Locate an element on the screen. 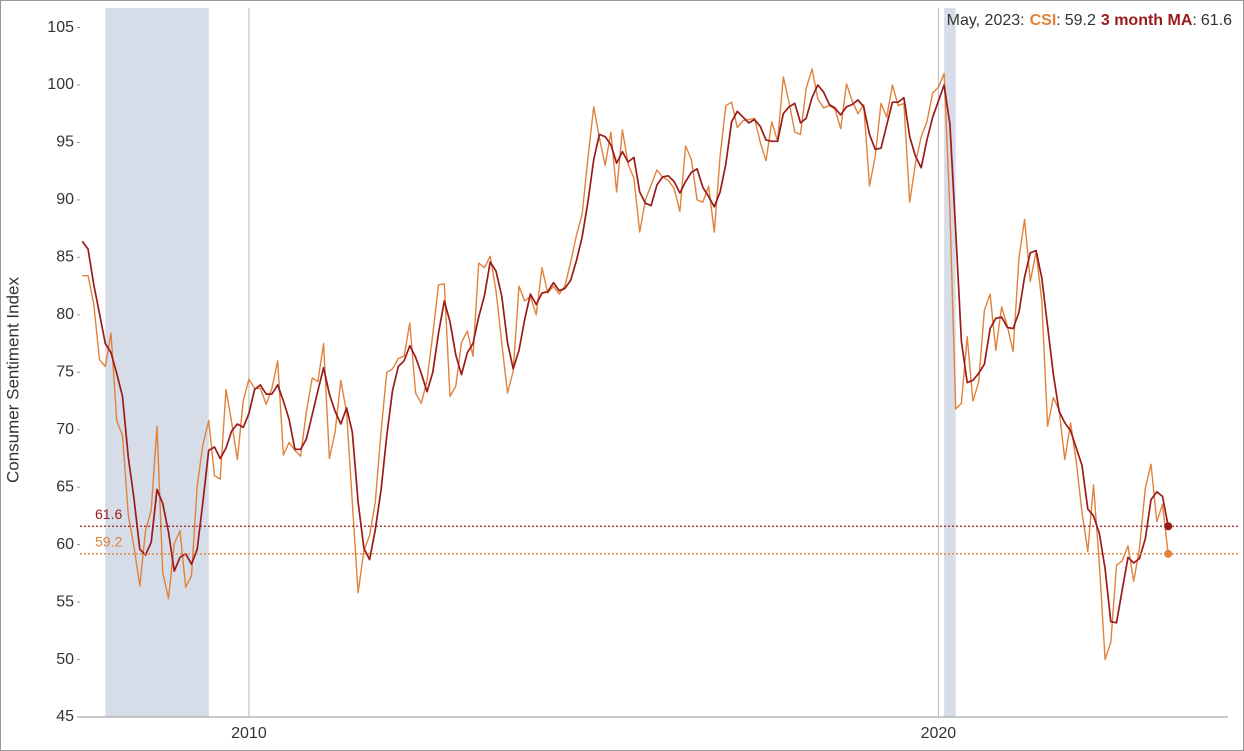 This screenshot has height=751, width=1244. latest-annotation: May, 2023: CSI: 59.2 3 month MA: 61.6 is located at coordinates (1089, 20).